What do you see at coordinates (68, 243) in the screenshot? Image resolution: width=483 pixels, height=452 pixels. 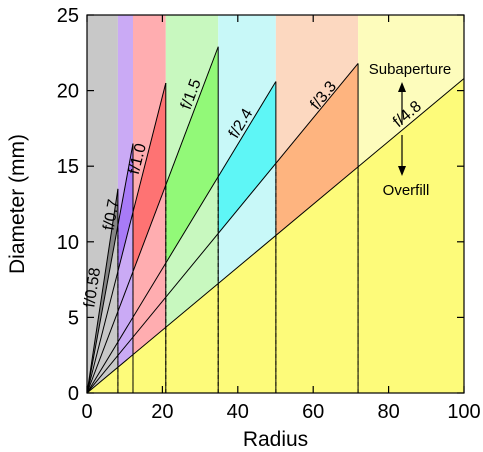 I see `y-tick-label: 10` at bounding box center [68, 243].